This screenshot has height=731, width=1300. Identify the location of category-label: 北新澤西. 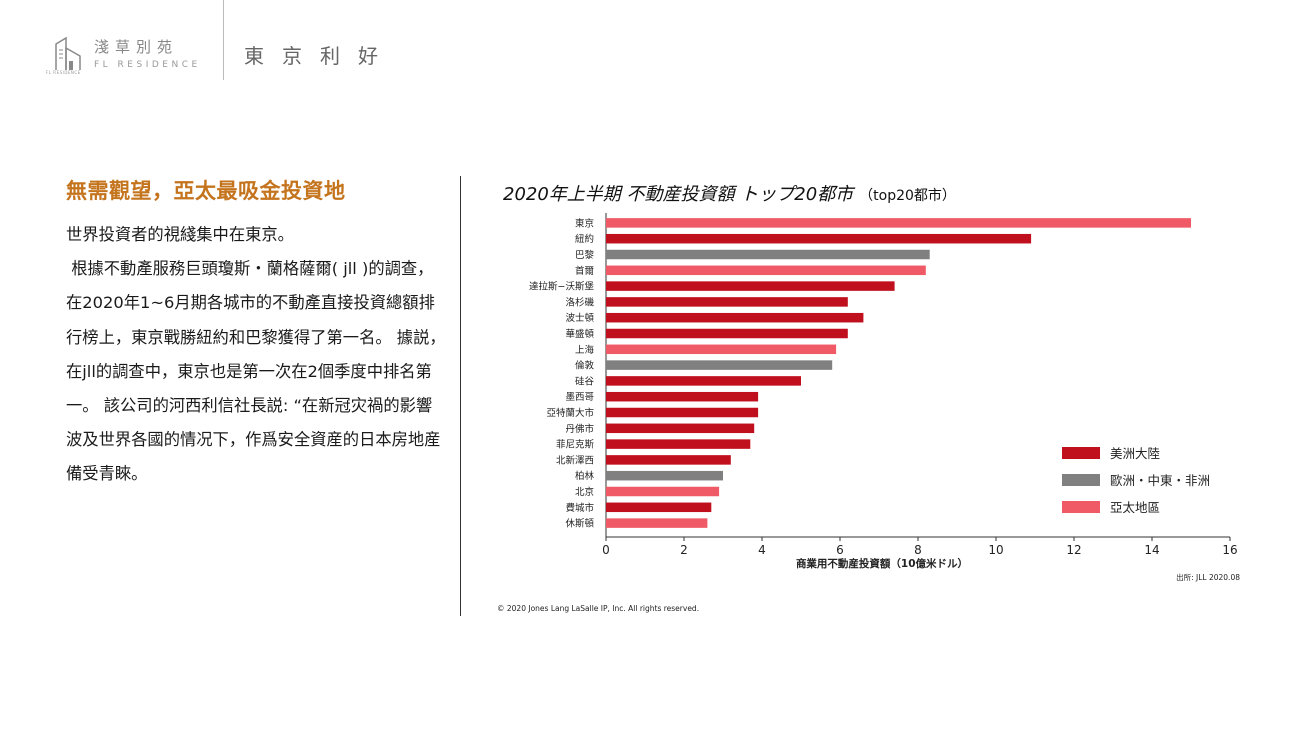
(575, 460).